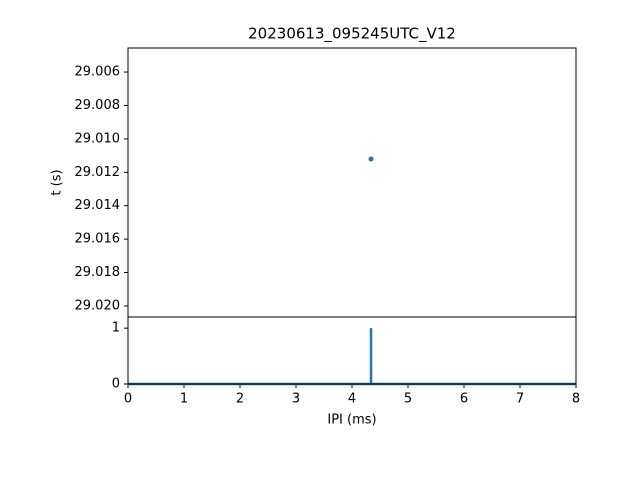 This screenshot has width=640, height=480. Describe the element at coordinates (98, 272) in the screenshot. I see `y-tick-label: 29.018` at that location.